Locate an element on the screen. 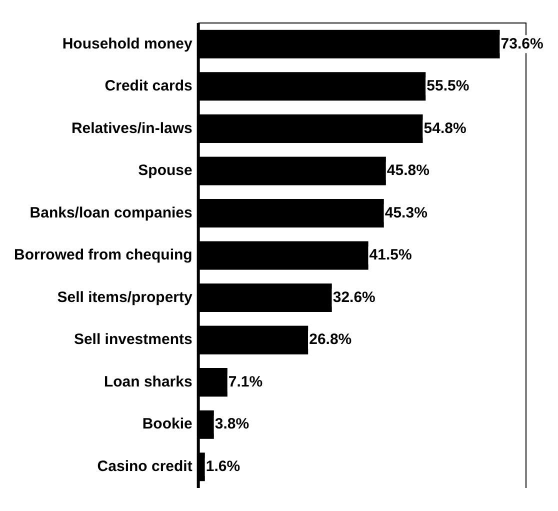  data-label: 32.6% is located at coordinates (354, 297).